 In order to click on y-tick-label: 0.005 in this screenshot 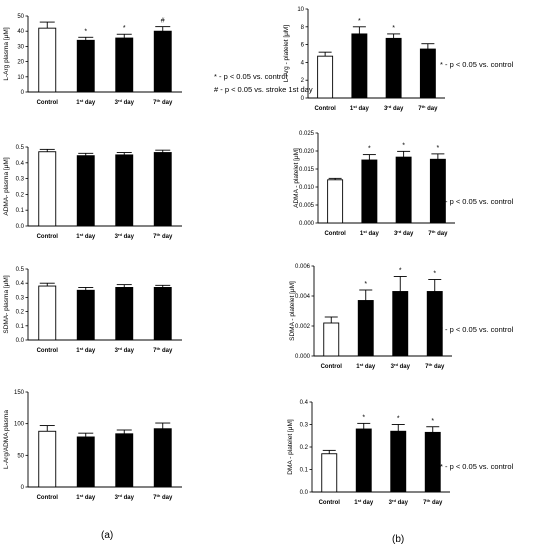, I will do `click(307, 206)`.